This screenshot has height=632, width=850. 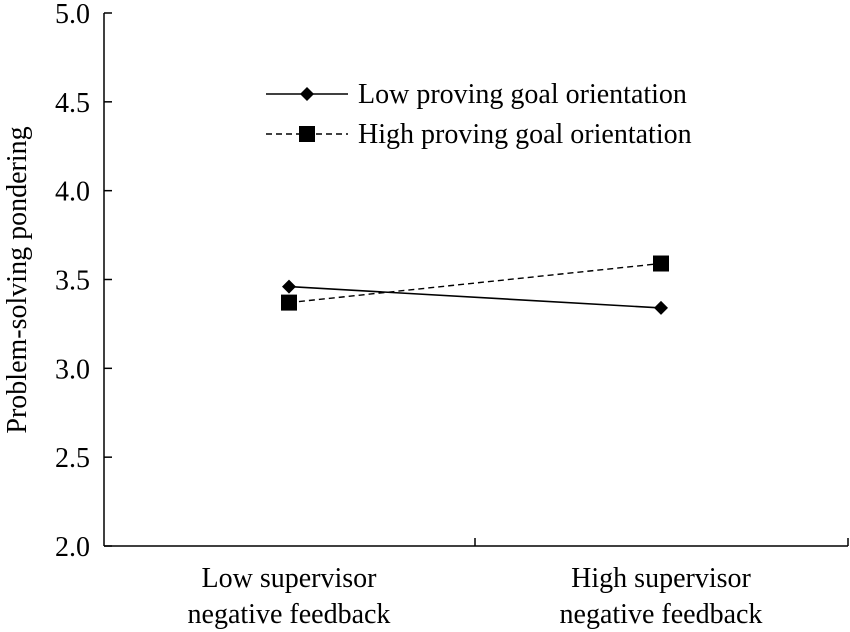 What do you see at coordinates (522, 94) in the screenshot?
I see `legend-label: Low proving goal orientation` at bounding box center [522, 94].